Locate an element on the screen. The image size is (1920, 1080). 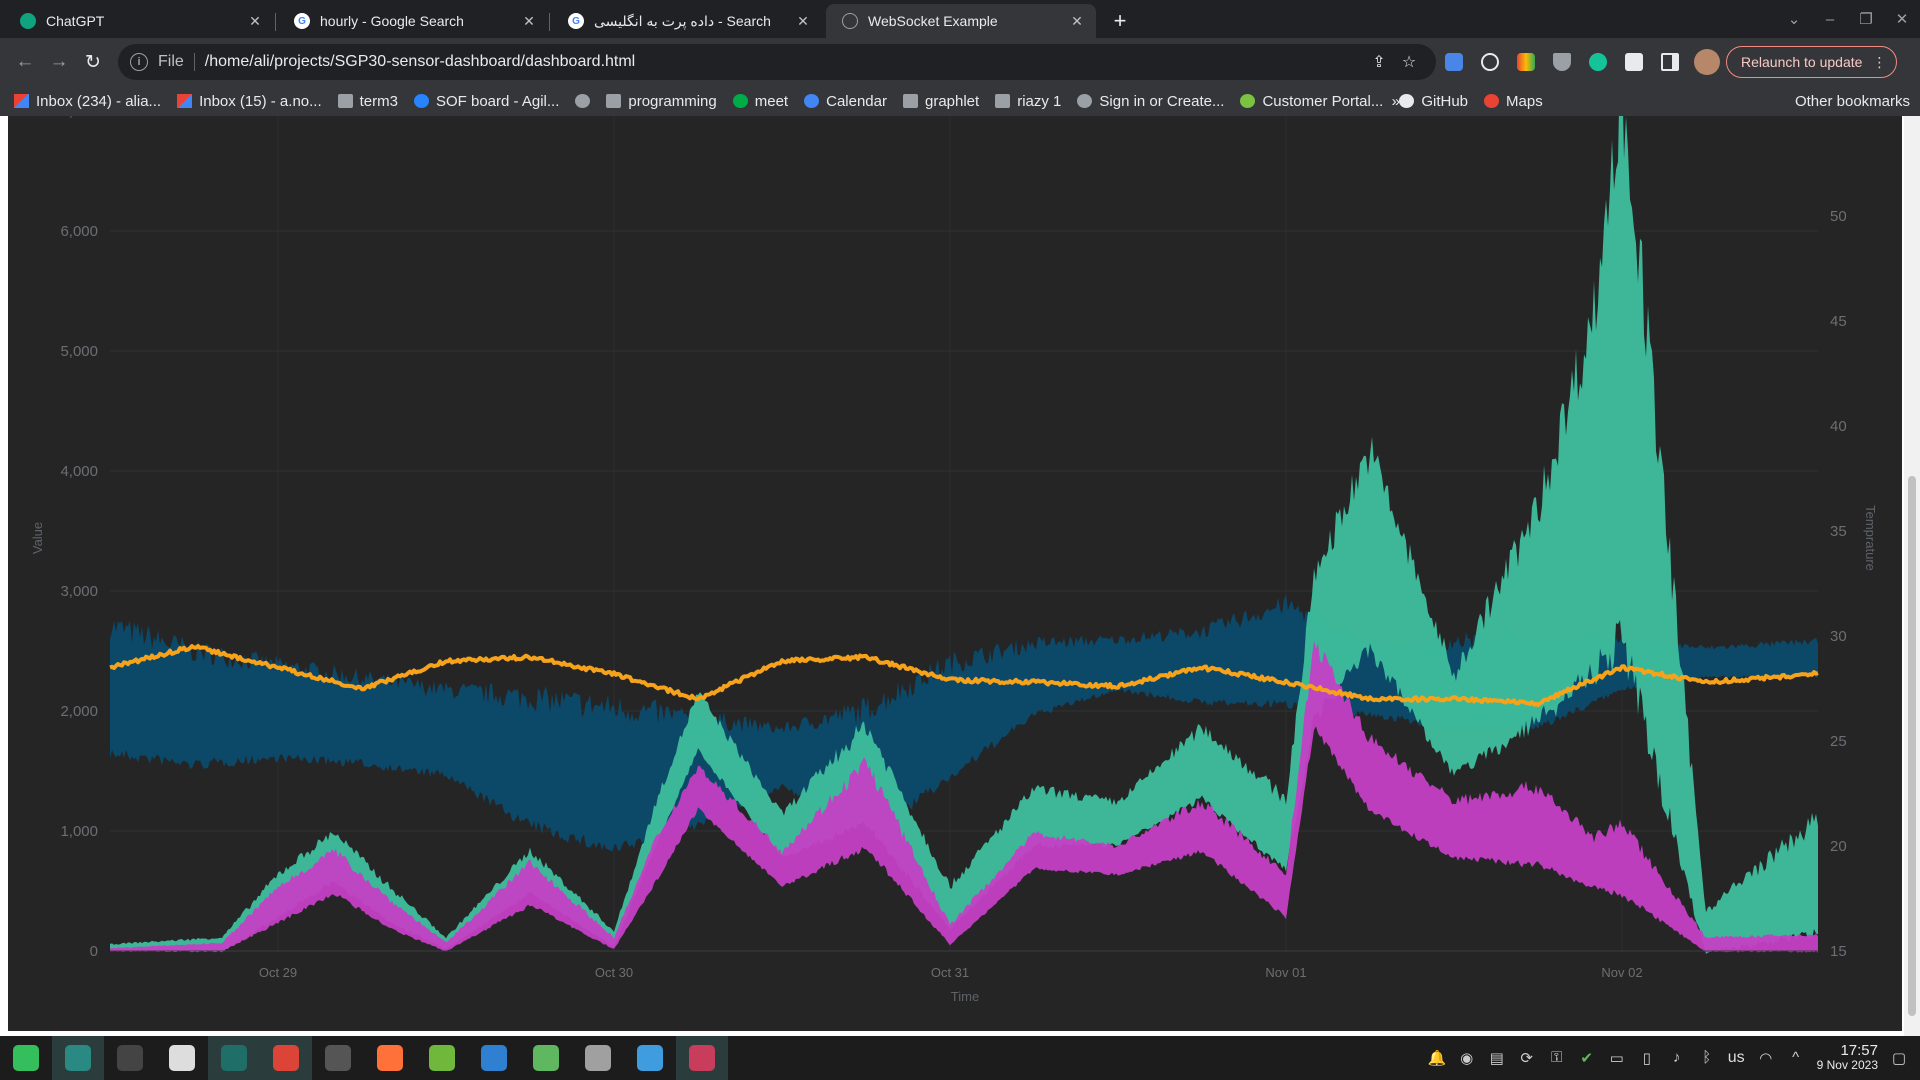
battery-icon: ▯ is located at coordinates (1646, 1058).